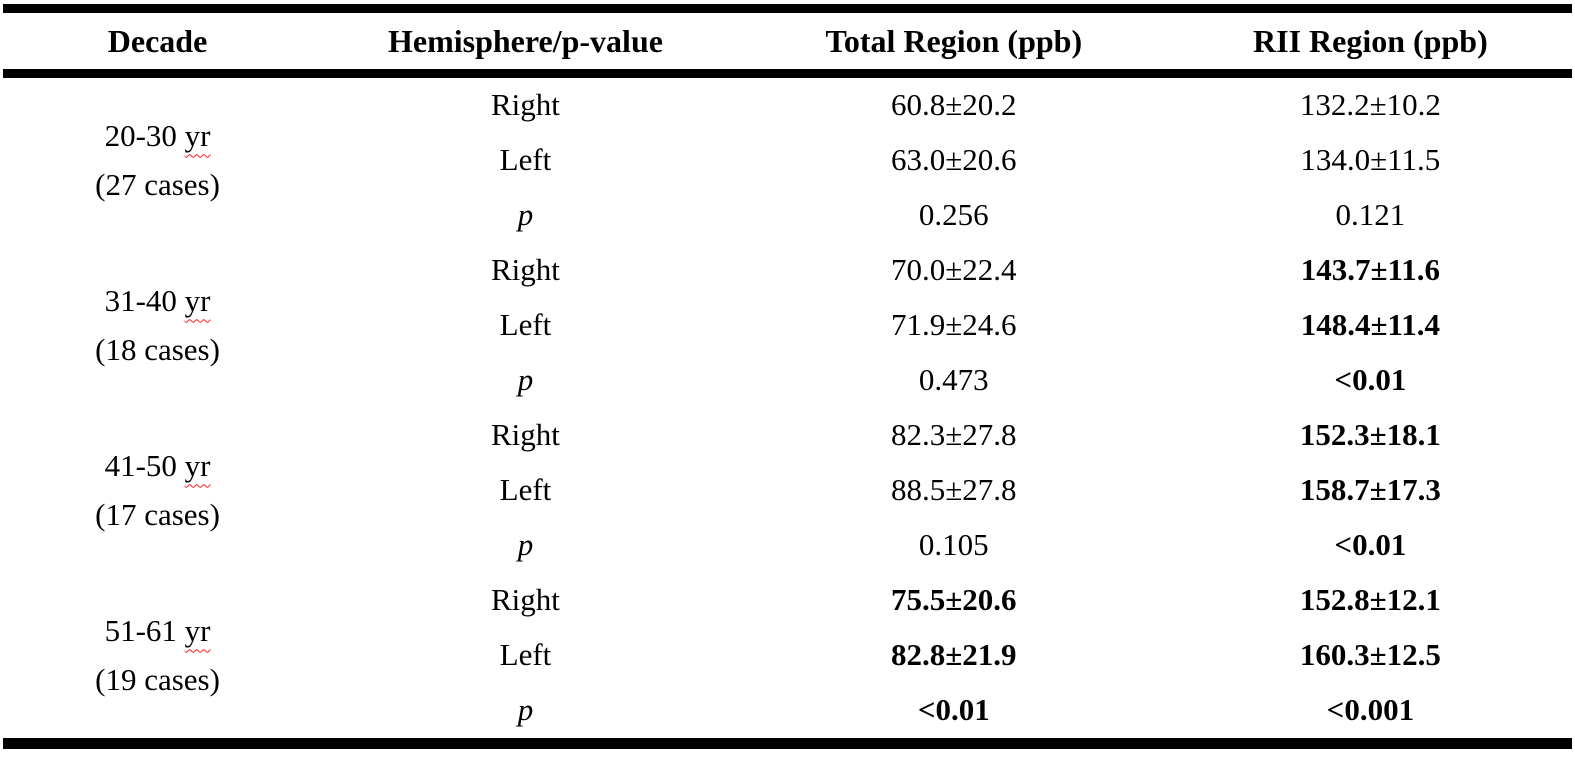 This screenshot has width=1575, height=773. I want to click on decade-range-line: 31-40 yr, so click(158, 301).